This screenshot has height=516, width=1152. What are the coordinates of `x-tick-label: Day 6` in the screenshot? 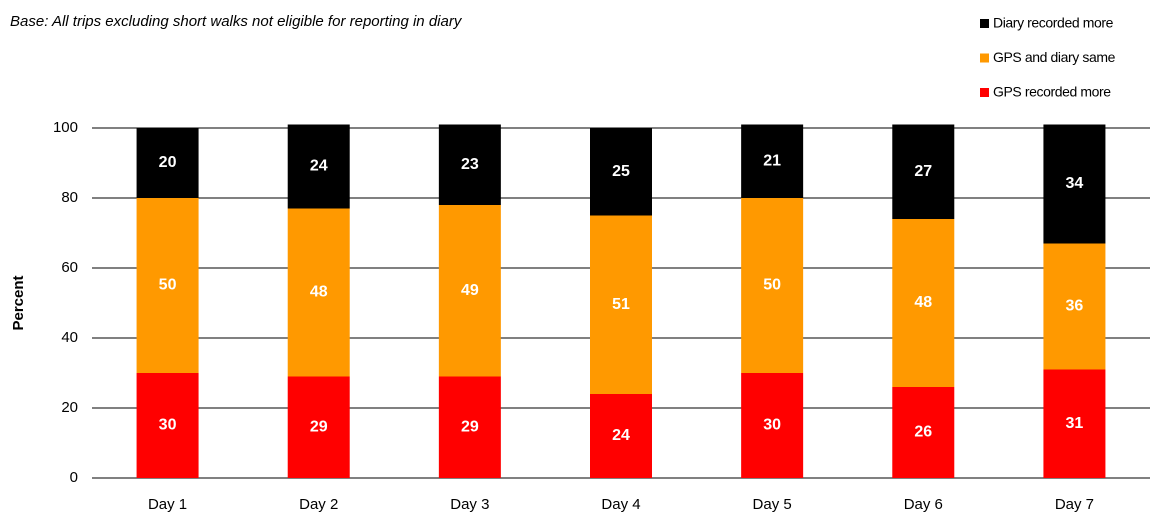 It's located at (923, 504).